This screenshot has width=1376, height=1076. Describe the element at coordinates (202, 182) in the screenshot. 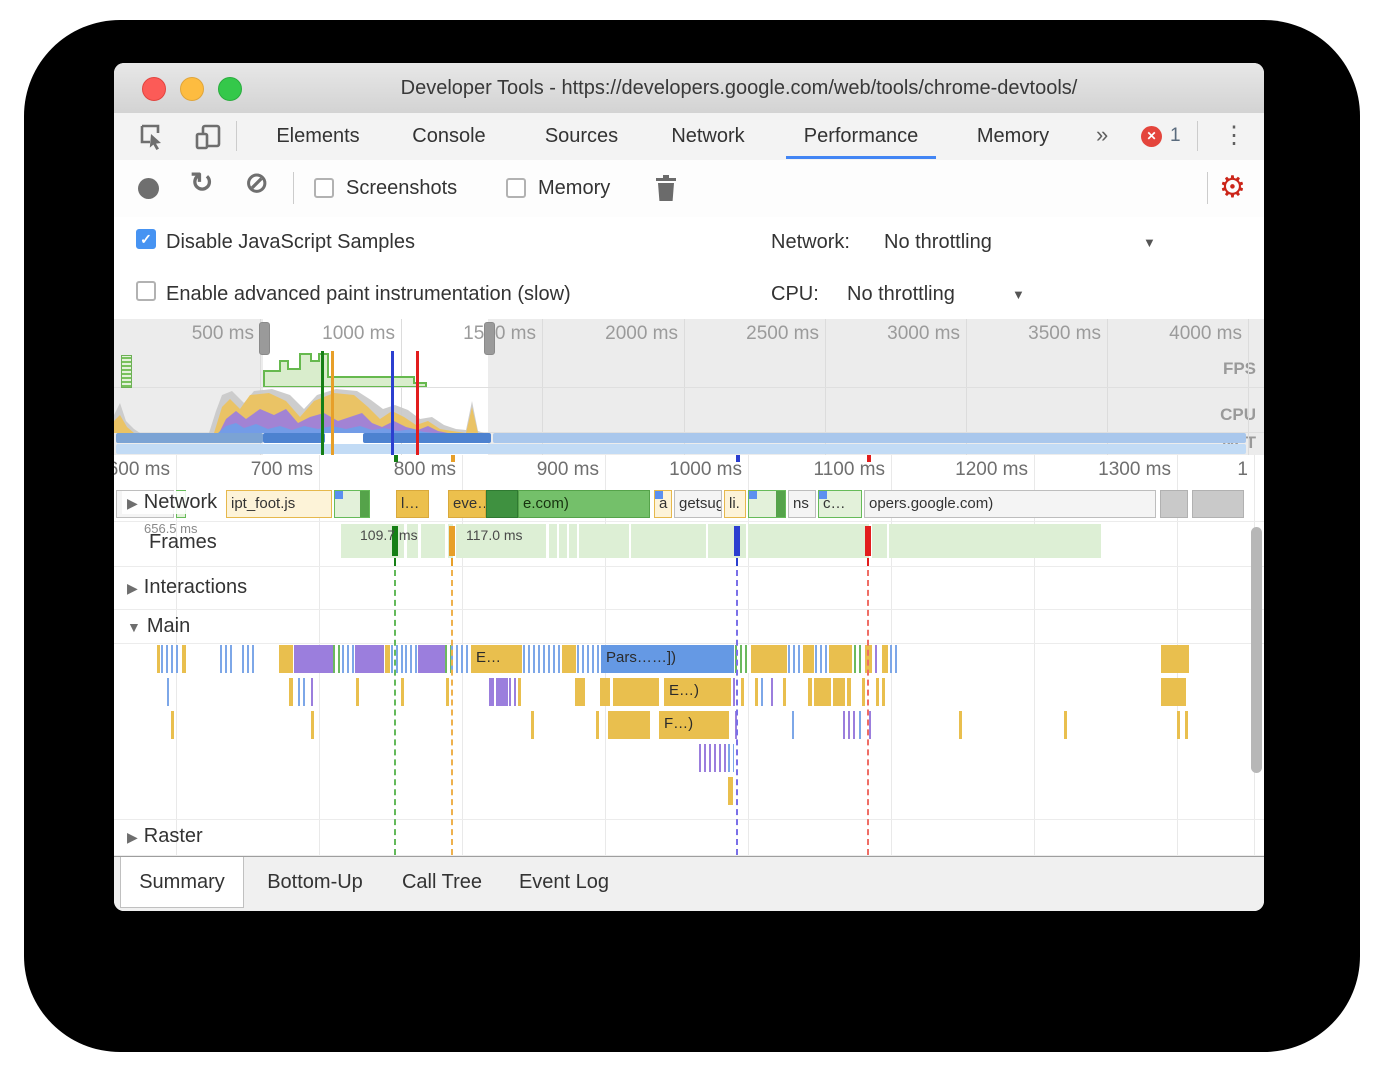

I see `reload-and-record-icon: ↻` at that location.